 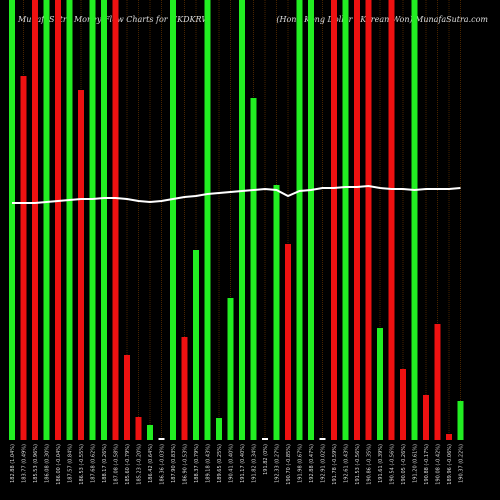 I want to click on x-tick-label: 186.08 (0.30%), so click(x=48, y=463).